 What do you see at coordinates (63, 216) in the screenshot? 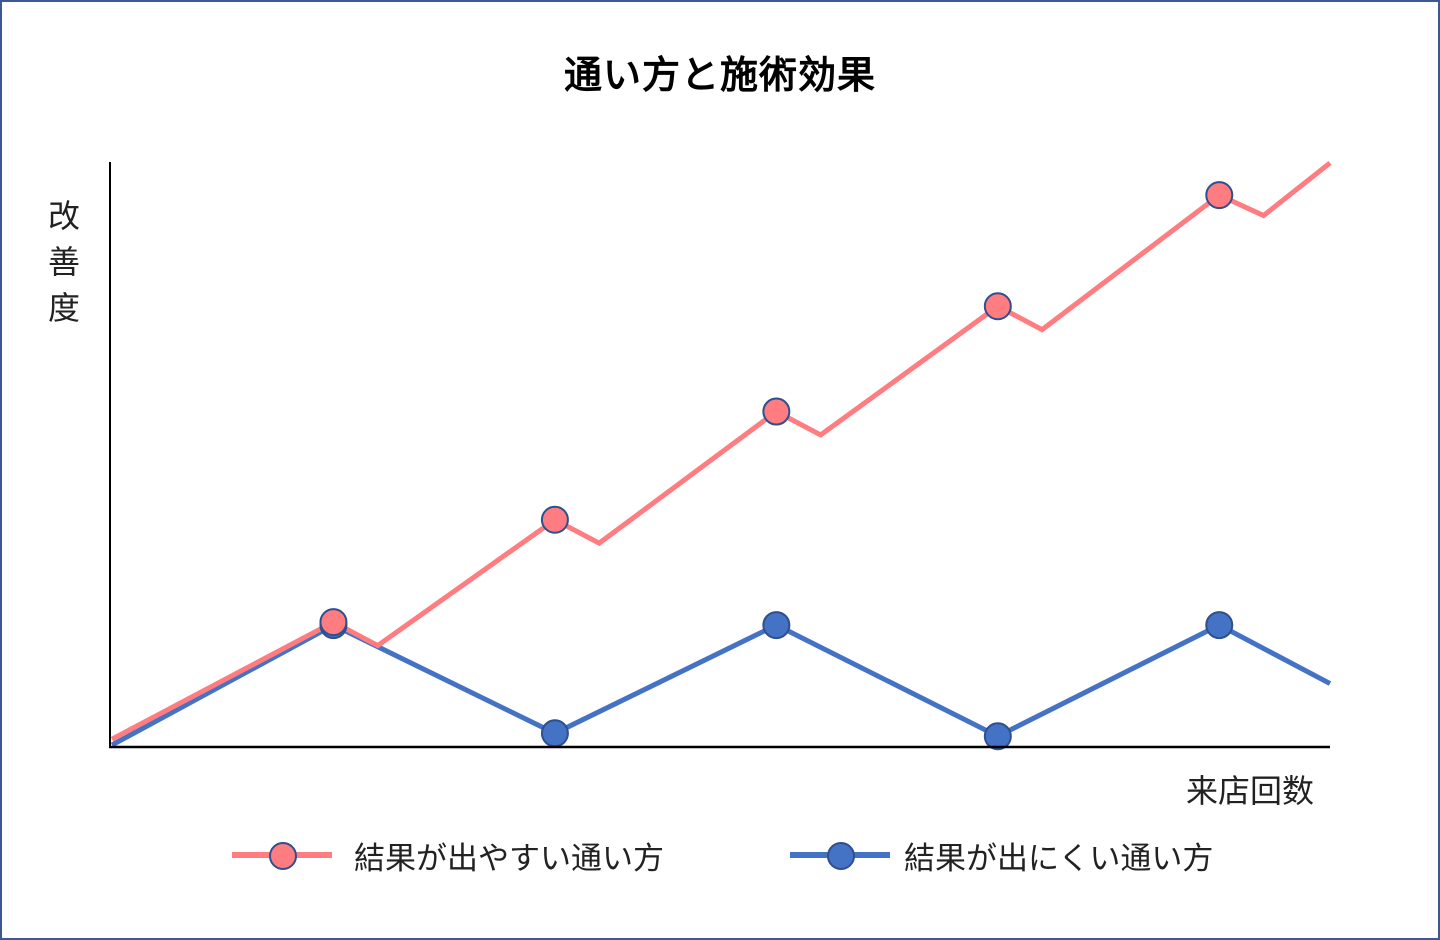
I see `y-axis-label-char: 改` at bounding box center [63, 216].